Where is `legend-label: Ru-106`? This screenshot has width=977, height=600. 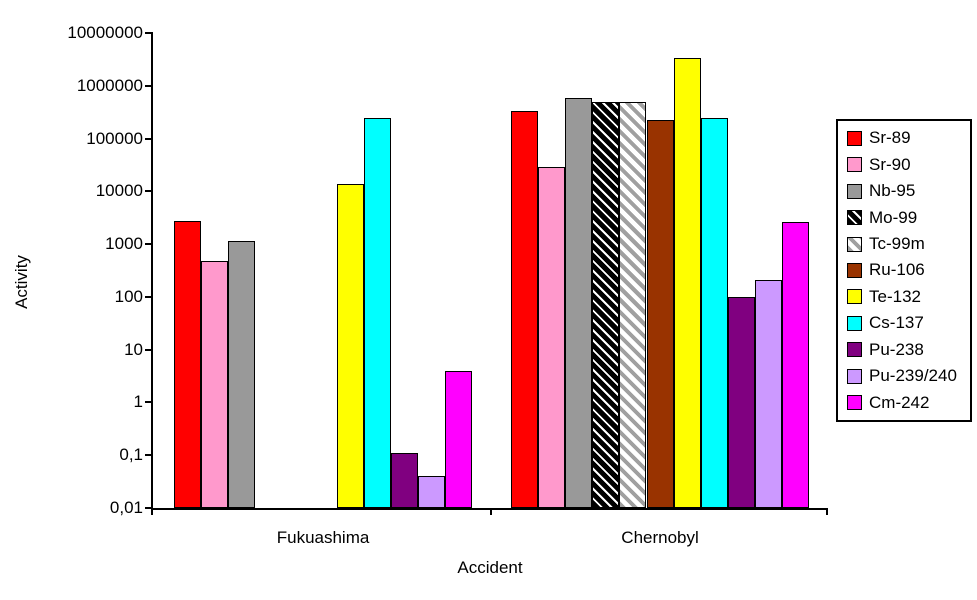
legend-label: Ru-106 is located at coordinates (897, 270).